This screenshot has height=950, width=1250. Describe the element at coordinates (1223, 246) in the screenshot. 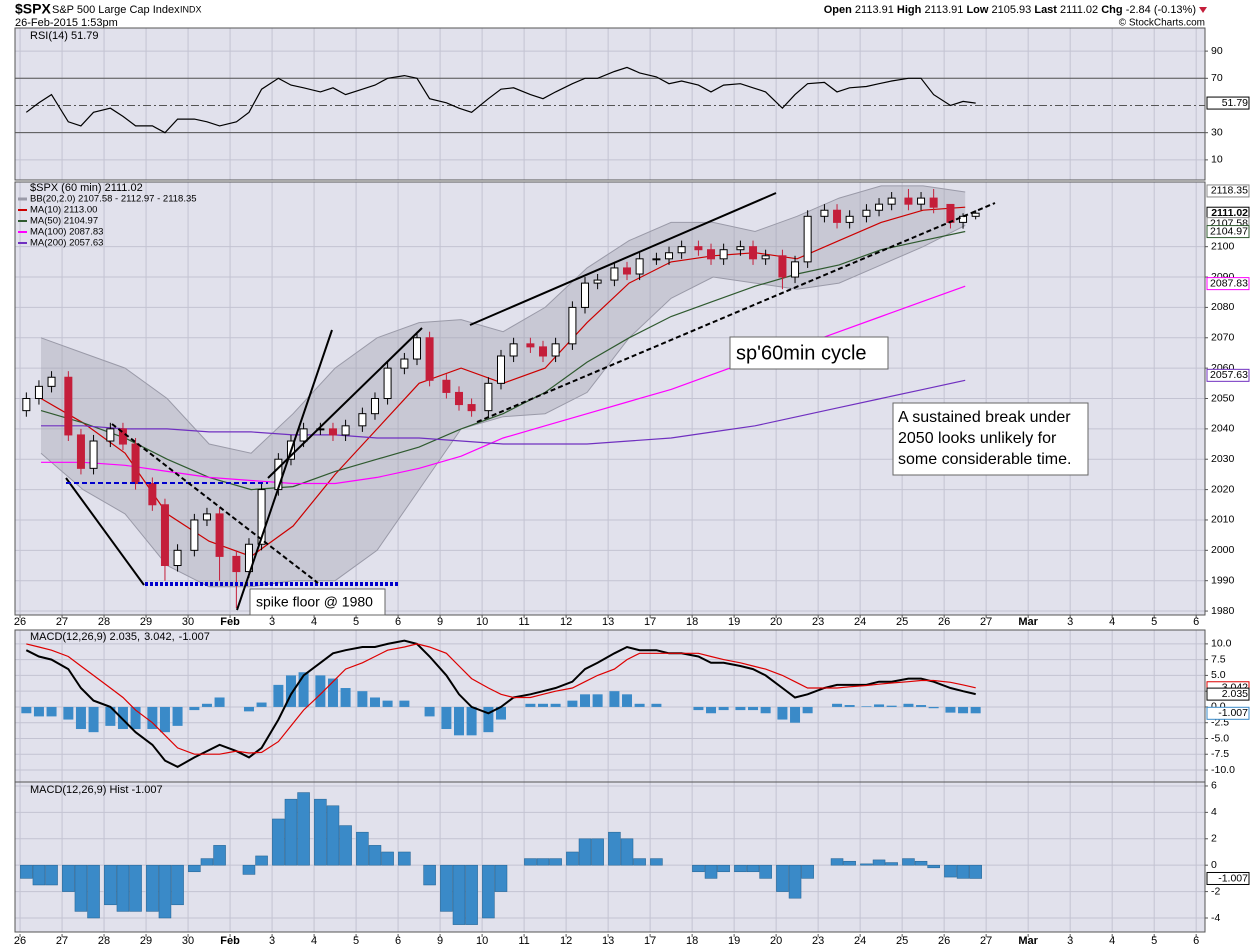

I see `y-tick-label: 2100` at that location.